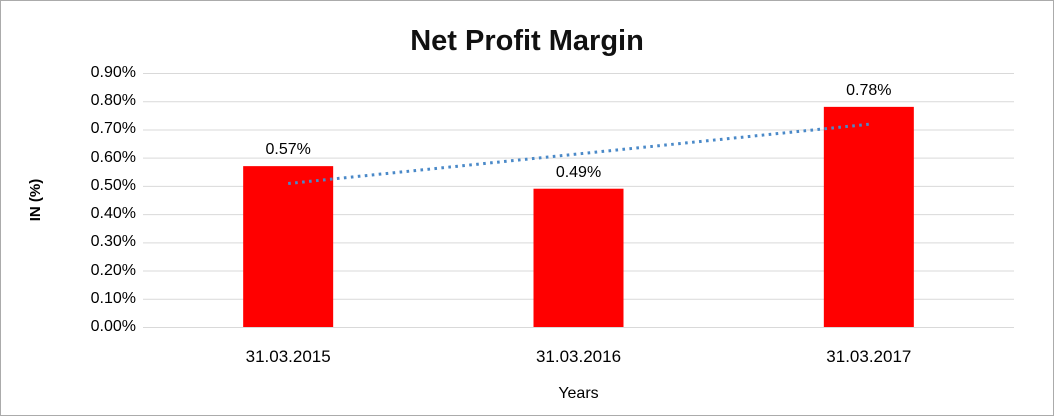  I want to click on y-tick-label: 0.10%, so click(113, 298).